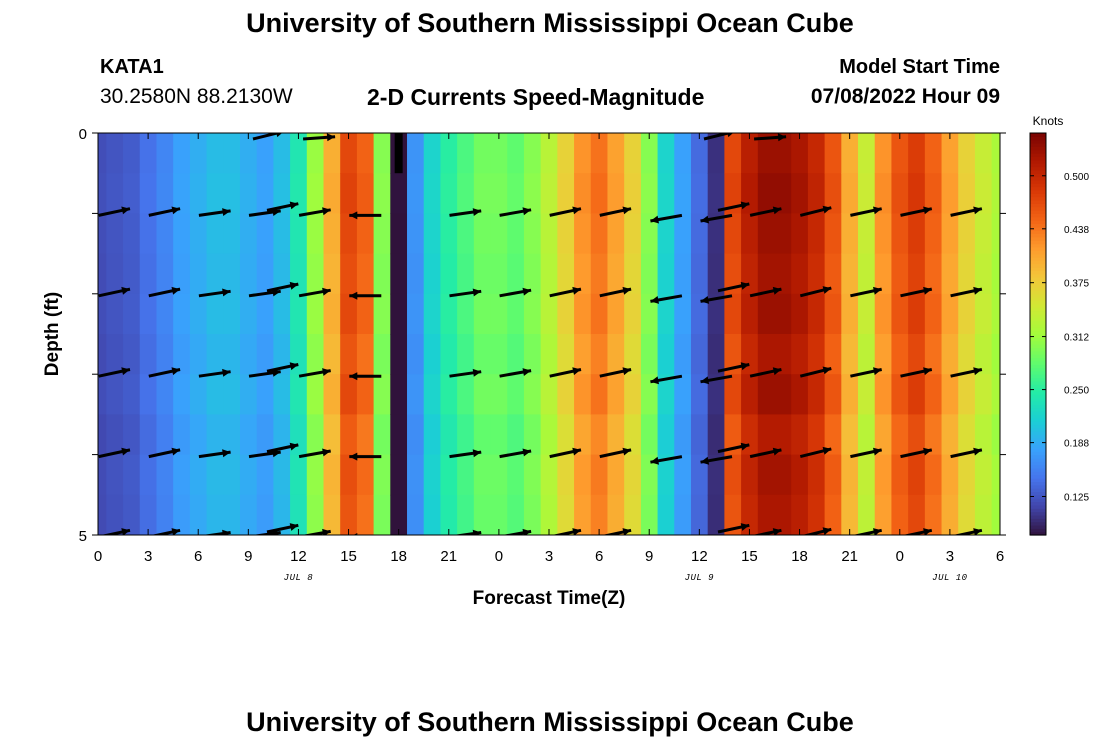 This screenshot has height=750, width=1100. Describe the element at coordinates (83, 134) in the screenshot. I see `y-tick-label: 0` at that location.